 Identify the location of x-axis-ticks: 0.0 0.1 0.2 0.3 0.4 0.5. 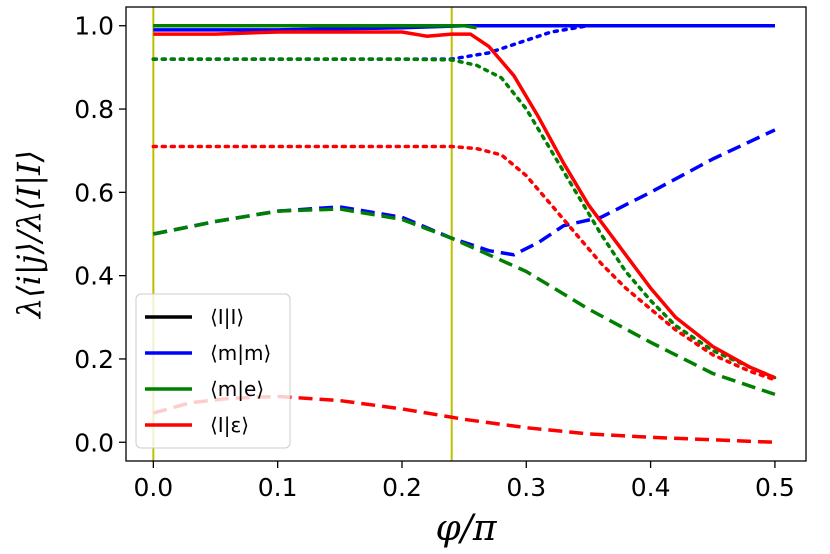
(464, 481).